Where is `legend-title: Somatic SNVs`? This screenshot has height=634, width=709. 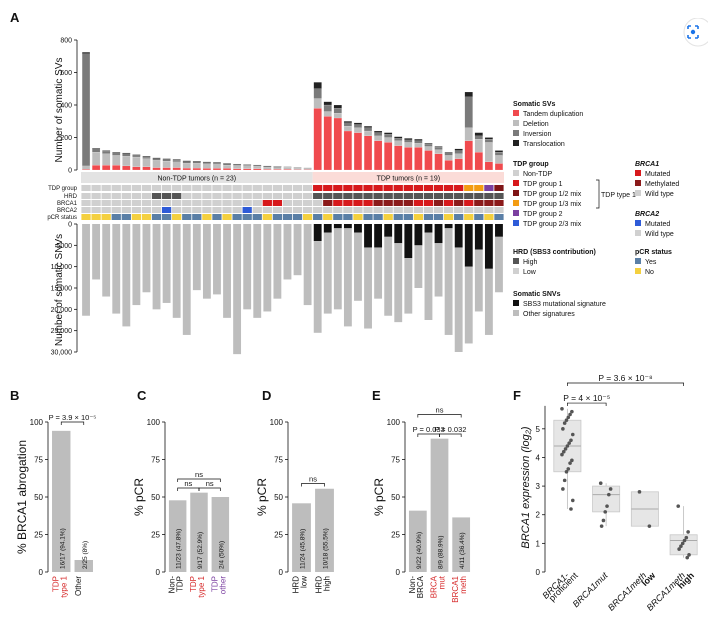 legend-title: Somatic SNVs is located at coordinates (537, 294).